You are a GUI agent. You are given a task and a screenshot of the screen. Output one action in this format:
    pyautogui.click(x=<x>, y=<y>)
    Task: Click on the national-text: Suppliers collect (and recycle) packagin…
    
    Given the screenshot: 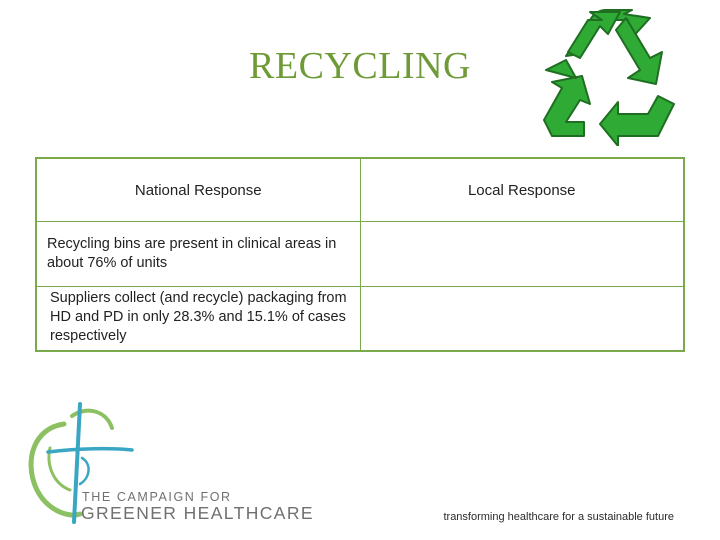 What is the action you would take?
    pyautogui.click(x=198, y=317)
    